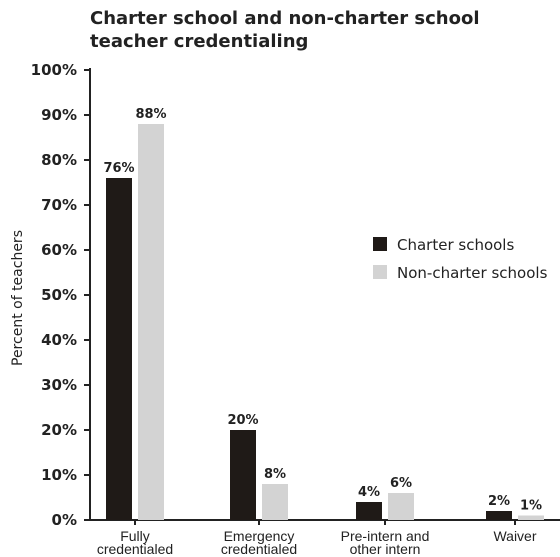  I want to click on y-tick-label: 70%, so click(59, 205).